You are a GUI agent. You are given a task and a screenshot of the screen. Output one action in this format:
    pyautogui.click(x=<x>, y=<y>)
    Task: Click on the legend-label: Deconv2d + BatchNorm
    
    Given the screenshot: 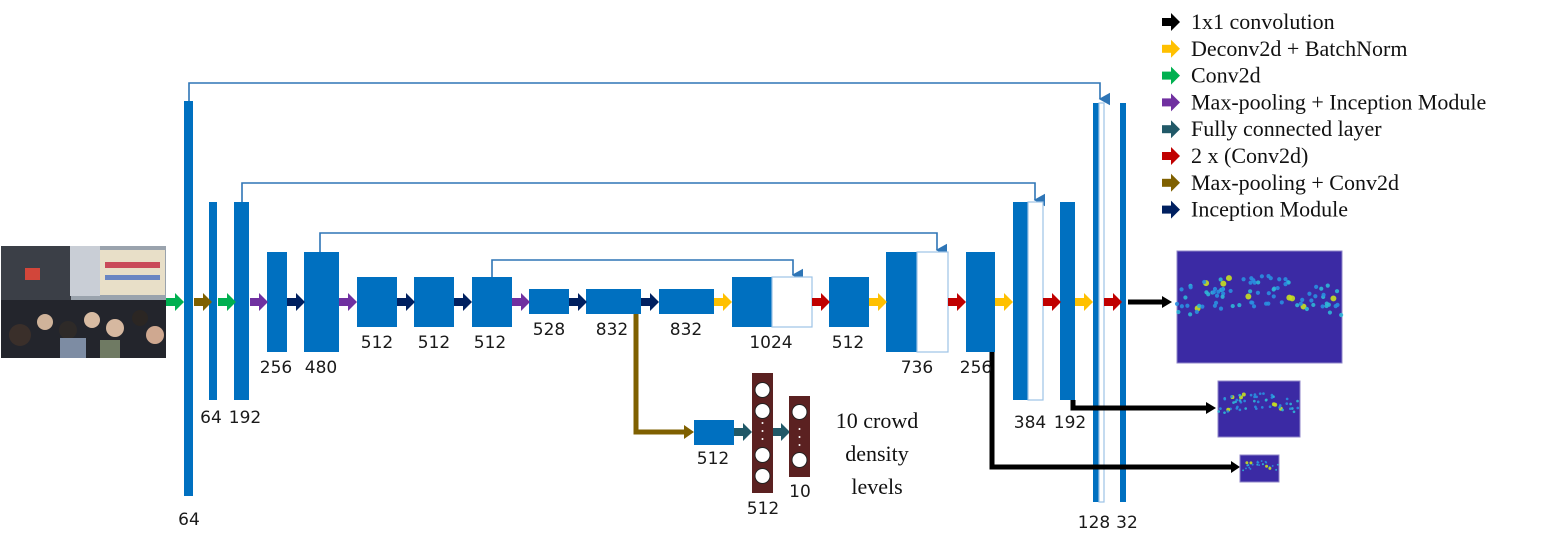 What is the action you would take?
    pyautogui.click(x=1299, y=48)
    